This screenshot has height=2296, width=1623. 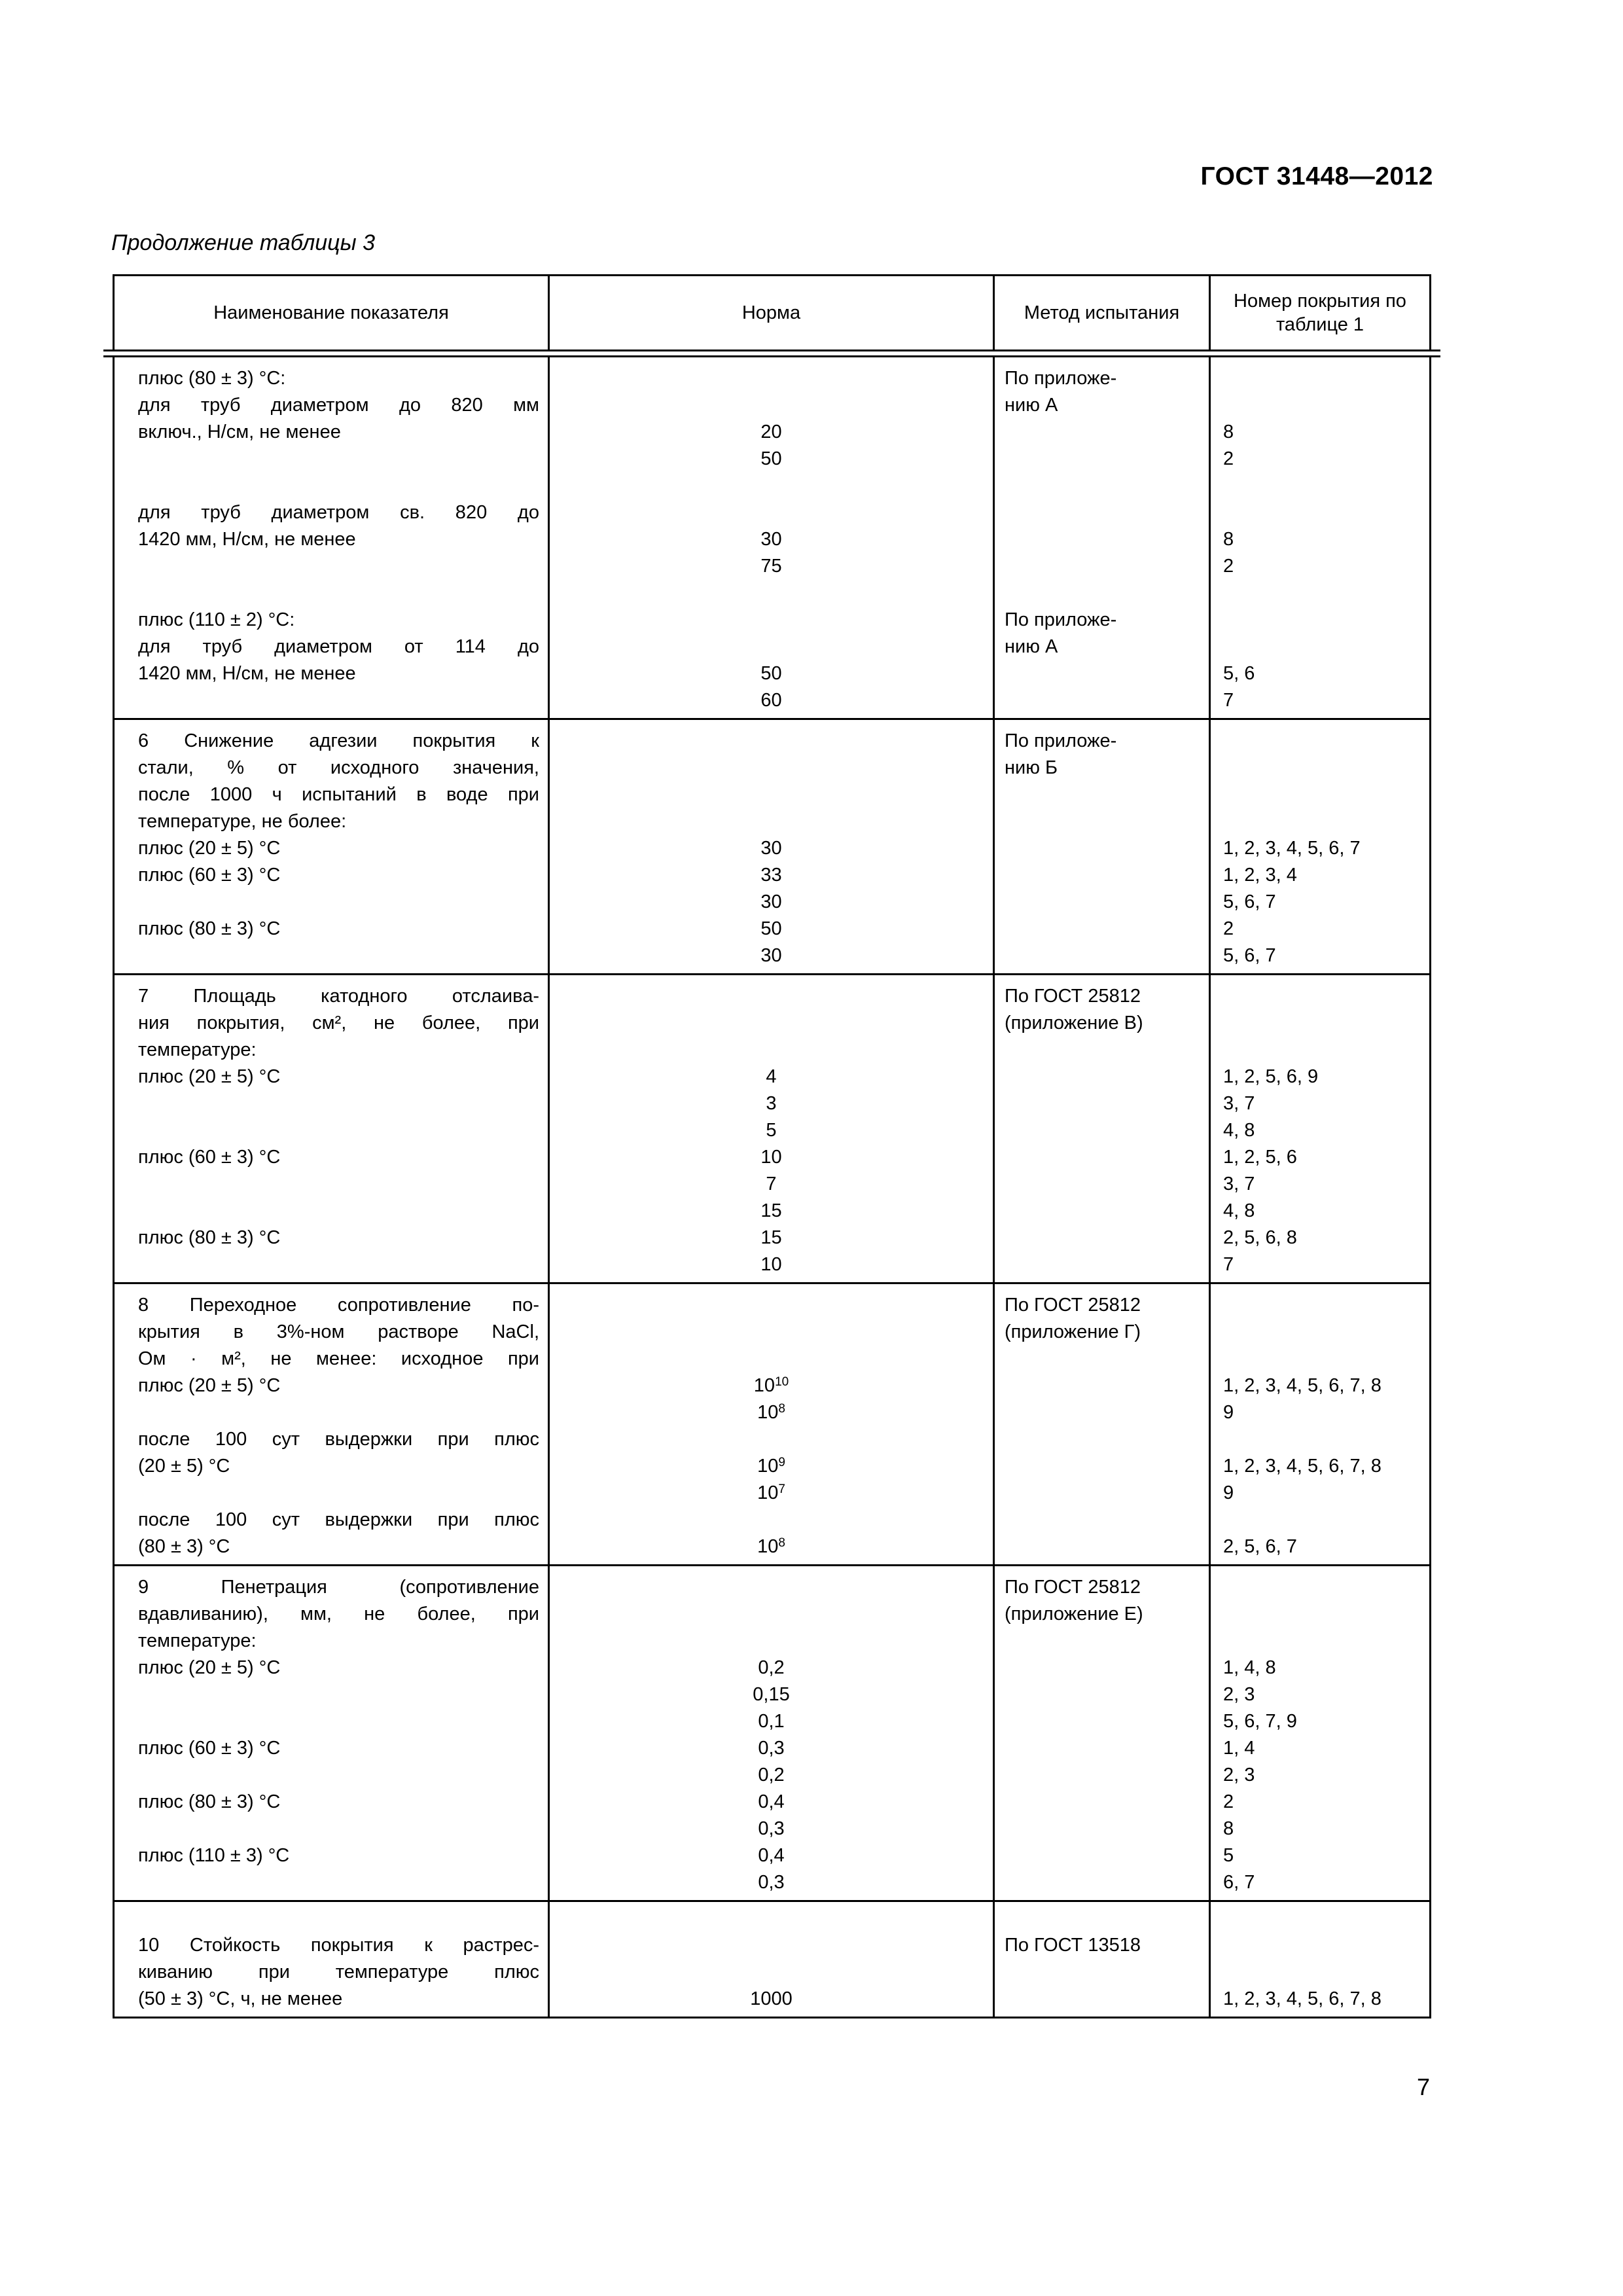 What do you see at coordinates (339, 1331) in the screenshot?
I see `table-line: крытия в 3%-ном растворе NaCl,` at bounding box center [339, 1331].